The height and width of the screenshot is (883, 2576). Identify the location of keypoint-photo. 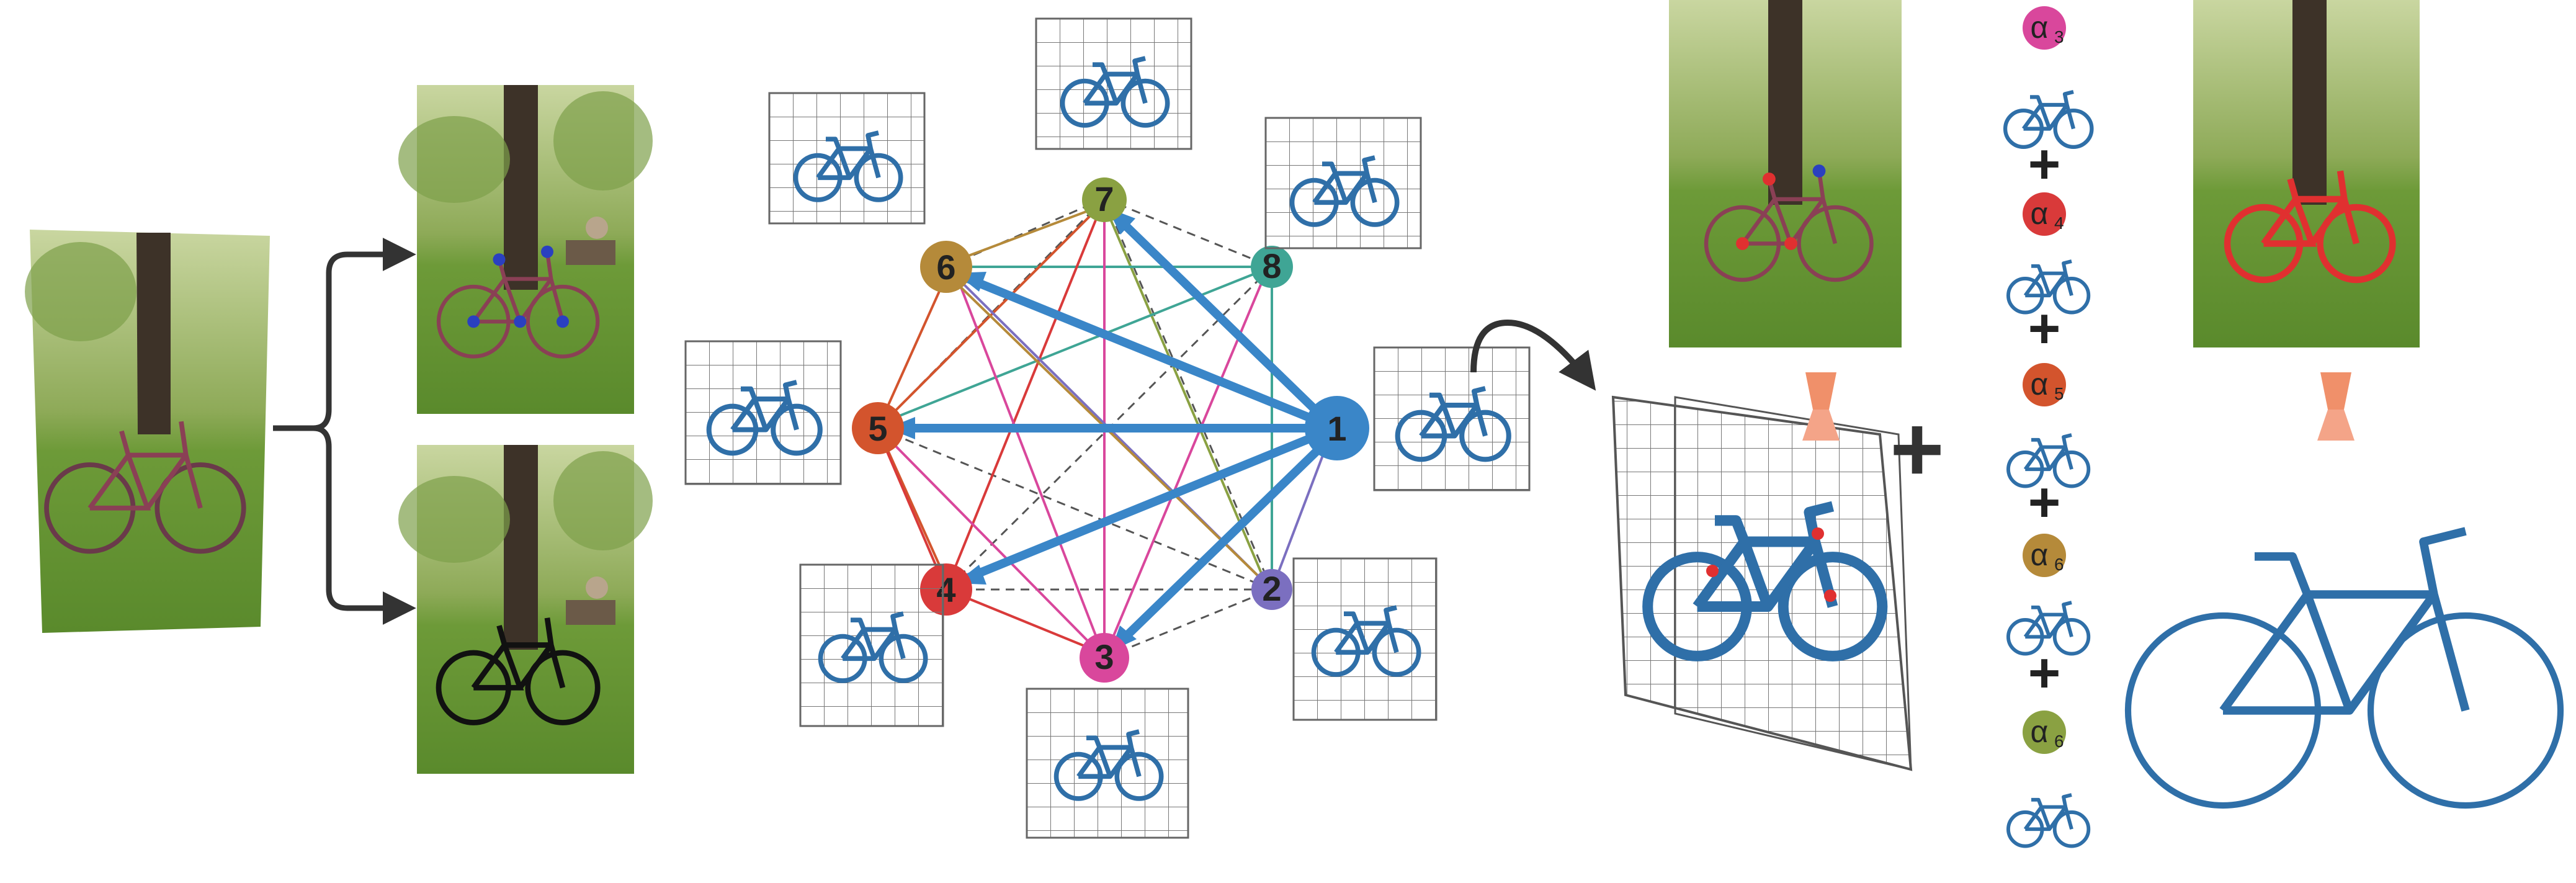
(525, 250).